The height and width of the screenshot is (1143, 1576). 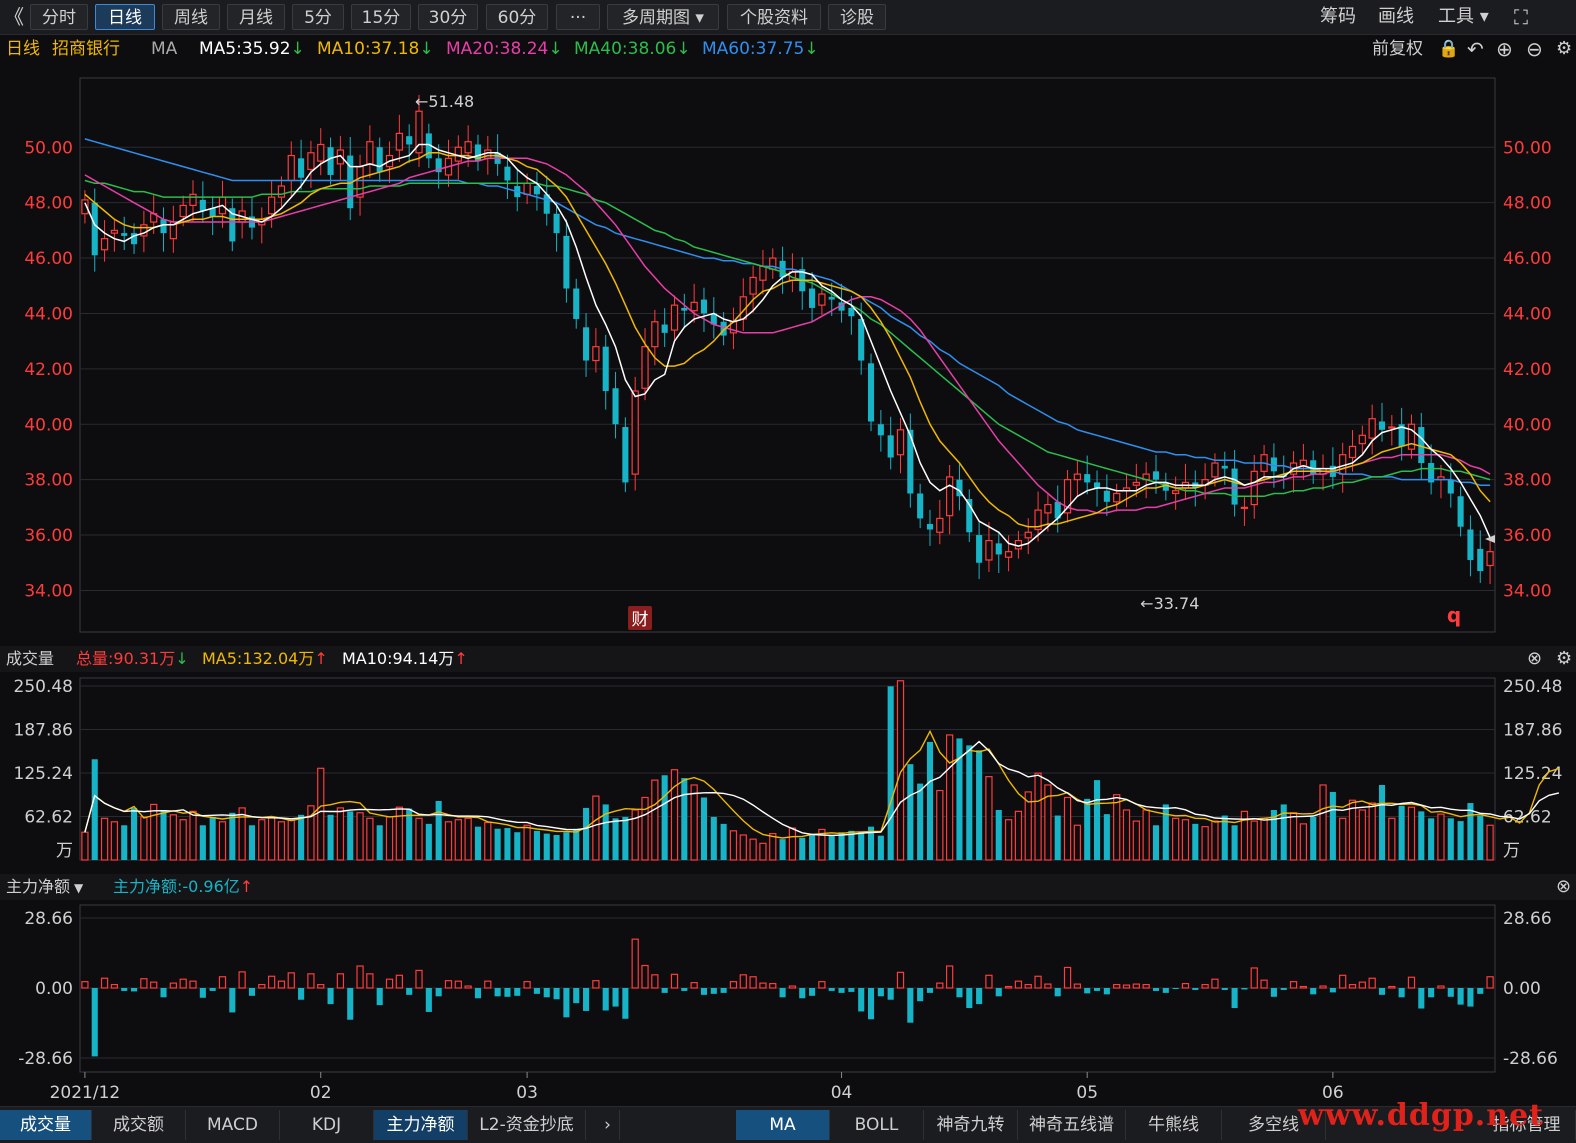 I want to click on chevron-right-icon: ›, so click(x=608, y=1125).